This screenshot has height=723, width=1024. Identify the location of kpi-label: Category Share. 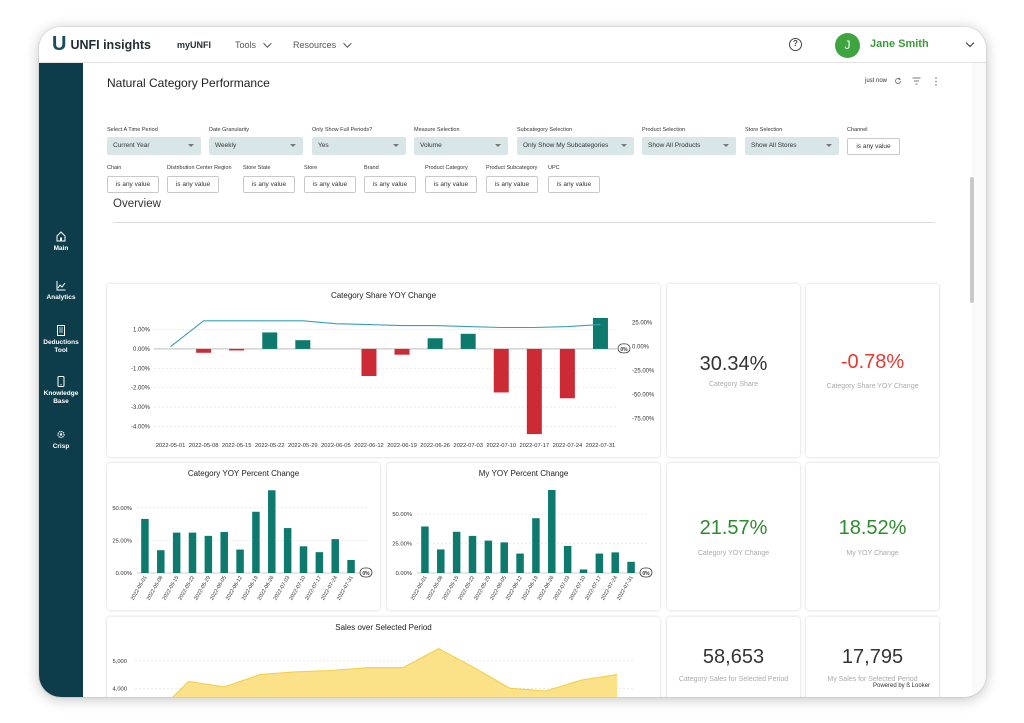
(733, 384).